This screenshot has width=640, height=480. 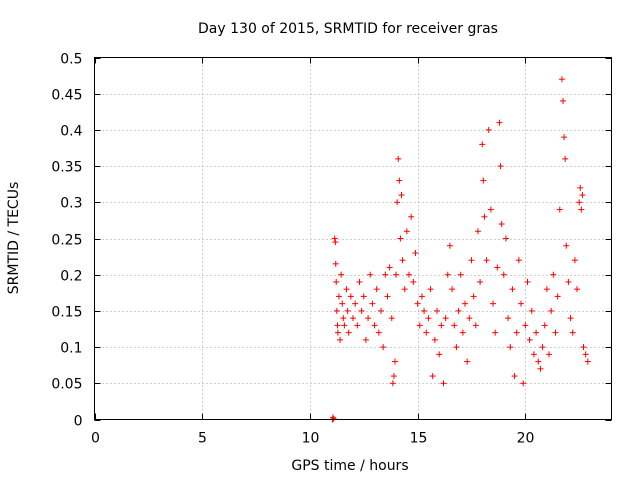 What do you see at coordinates (66, 313) in the screenshot?
I see `y-tick-label: 0.15` at bounding box center [66, 313].